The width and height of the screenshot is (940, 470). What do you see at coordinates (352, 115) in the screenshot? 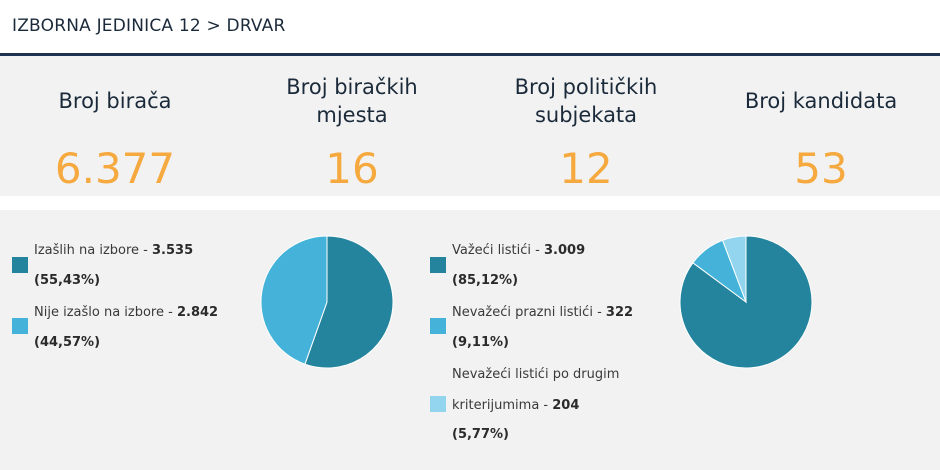
I see `stat-label-line2: mjesta` at bounding box center [352, 115].